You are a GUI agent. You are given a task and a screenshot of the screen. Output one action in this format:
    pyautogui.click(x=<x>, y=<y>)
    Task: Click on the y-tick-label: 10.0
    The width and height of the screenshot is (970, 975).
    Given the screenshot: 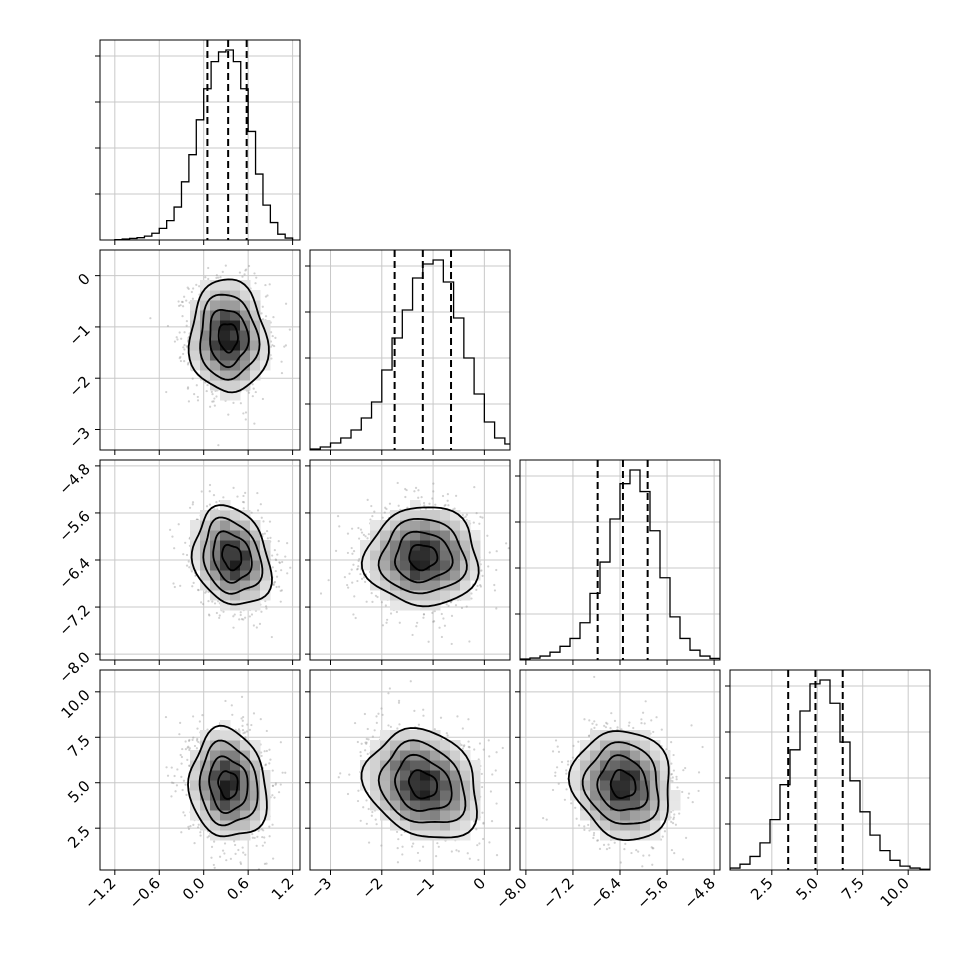 What is the action you would take?
    pyautogui.click(x=75, y=704)
    